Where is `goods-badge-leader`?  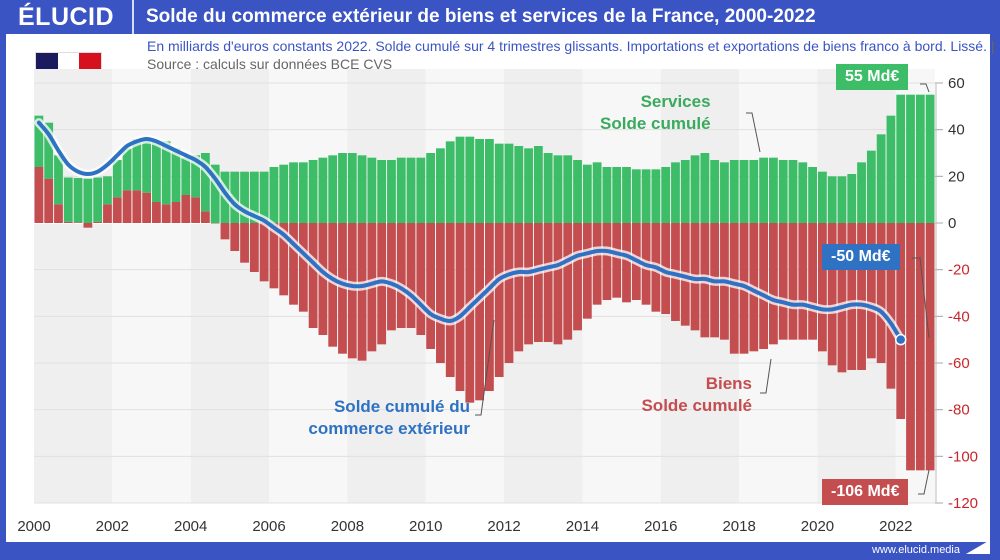
goods-badge-leader is located at coordinates (924, 482).